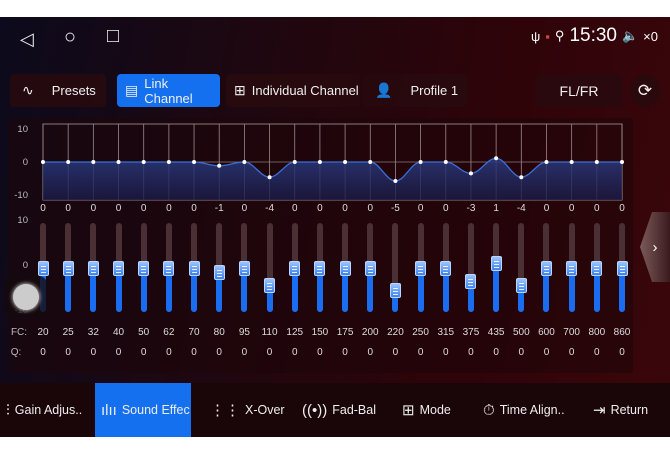 This screenshot has width=670, height=453. What do you see at coordinates (622, 332) in the screenshot?
I see `fc-value: 860` at bounding box center [622, 332].